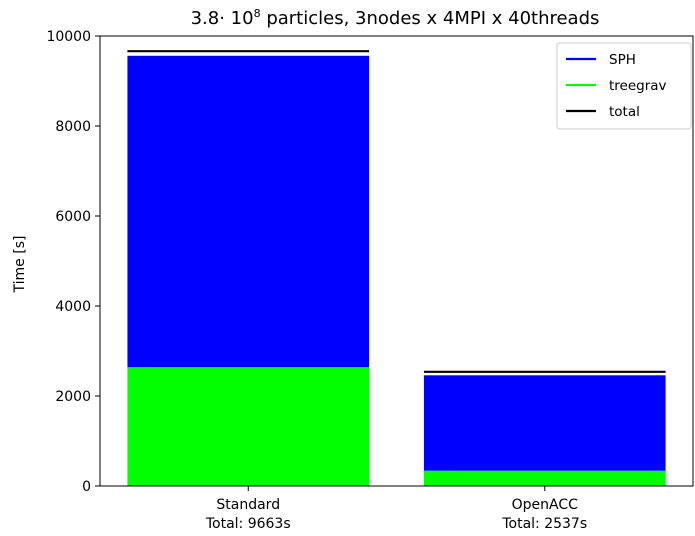 The width and height of the screenshot is (695, 536). Describe the element at coordinates (73, 127) in the screenshot. I see `y-tick-label: 8000` at that location.